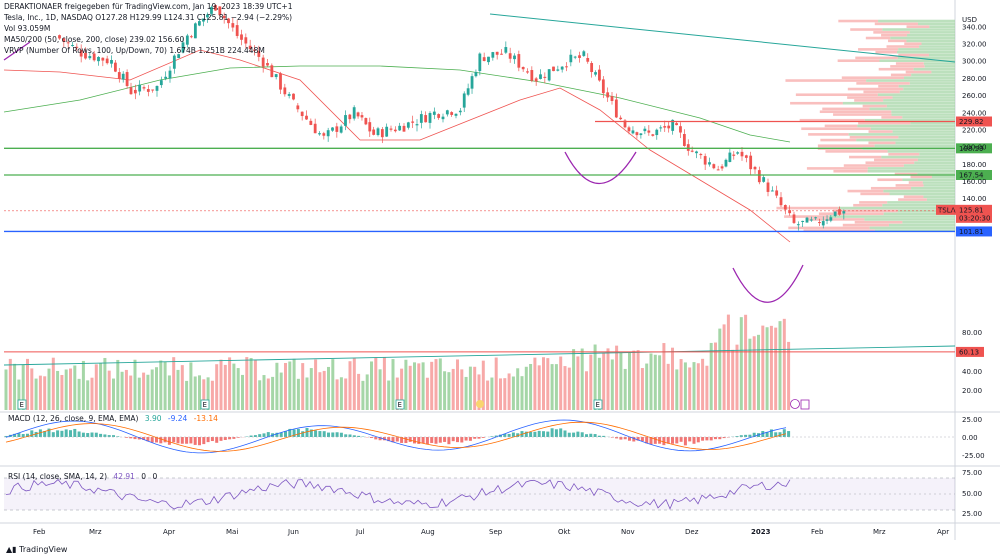  Describe the element at coordinates (480, 404) in the screenshot. I see `dividend-marker` at that location.